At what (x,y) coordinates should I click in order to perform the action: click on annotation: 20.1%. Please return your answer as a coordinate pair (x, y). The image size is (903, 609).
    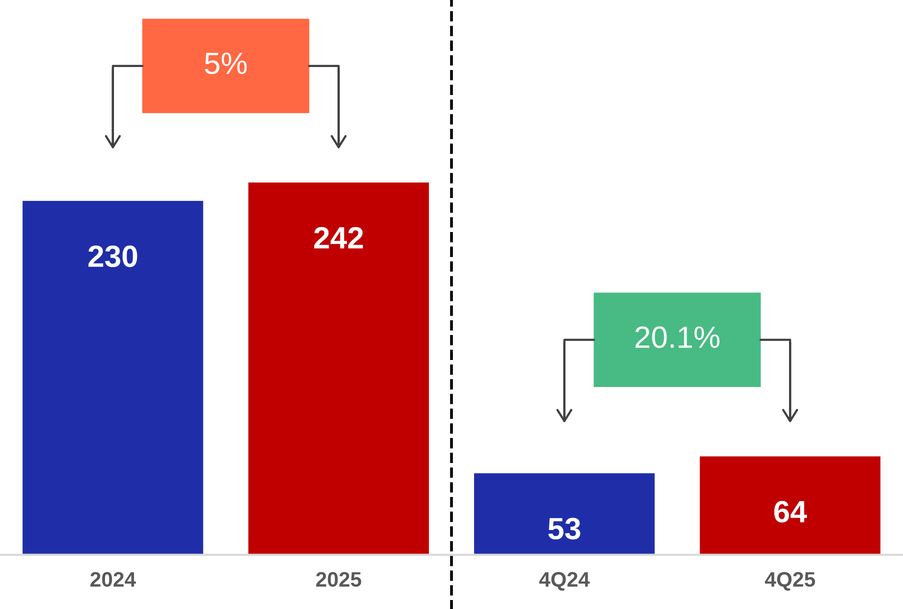
    Looking at the image, I should click on (677, 337).